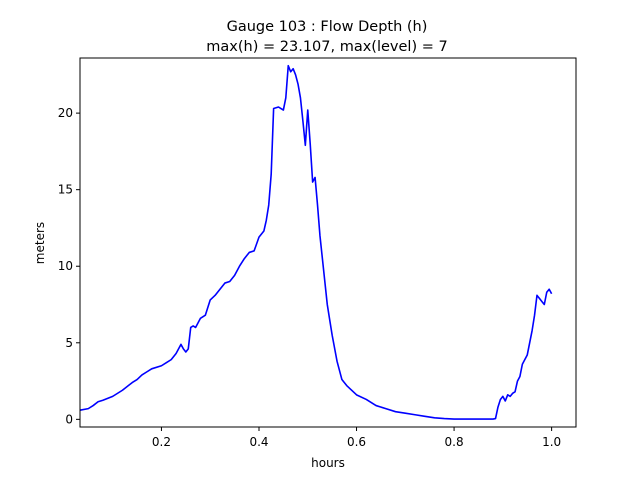 Image resolution: width=640 pixels, height=480 pixels. What do you see at coordinates (258, 442) in the screenshot?
I see `x-tick-label: 0.4` at bounding box center [258, 442].